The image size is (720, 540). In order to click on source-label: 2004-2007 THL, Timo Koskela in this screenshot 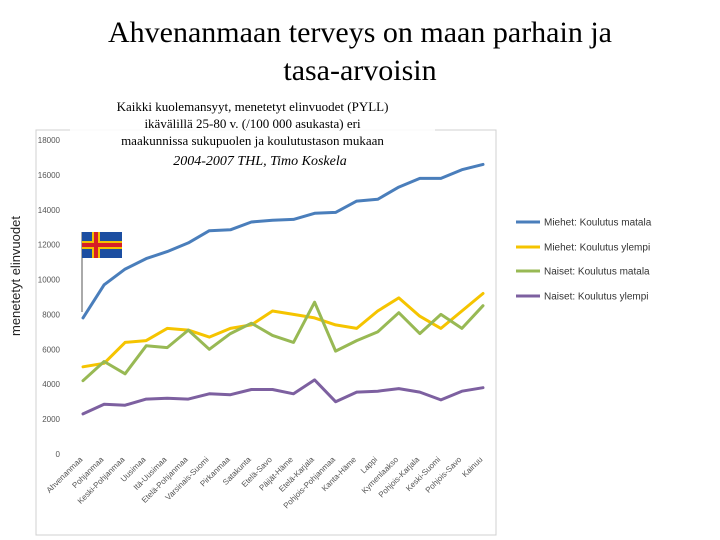, I will do `click(260, 161)`.